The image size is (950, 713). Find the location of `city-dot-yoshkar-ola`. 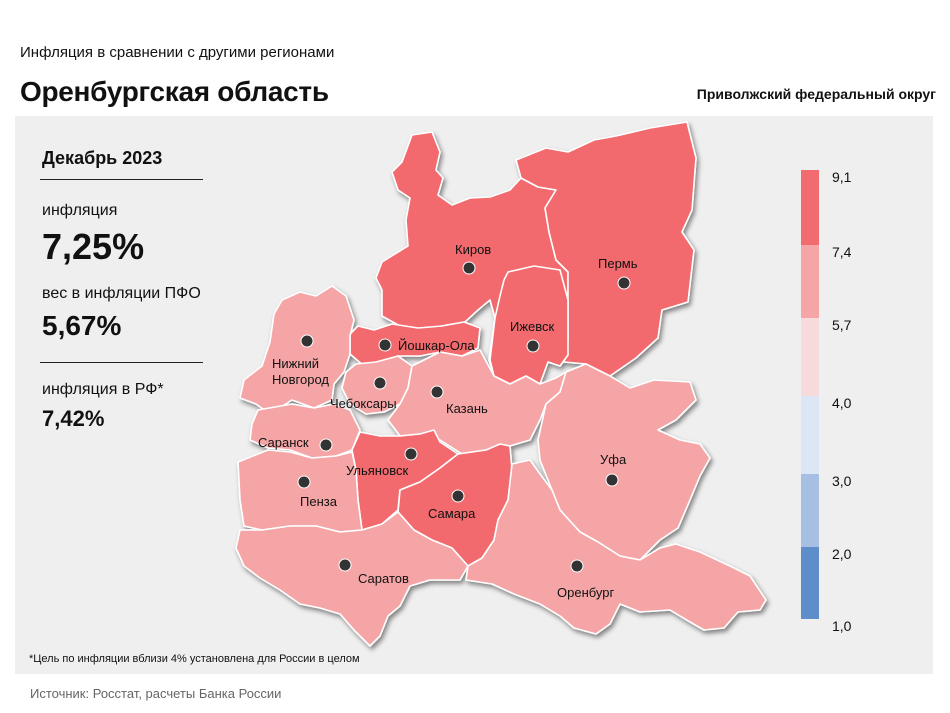

city-dot-yoshkar-ola is located at coordinates (385, 345).